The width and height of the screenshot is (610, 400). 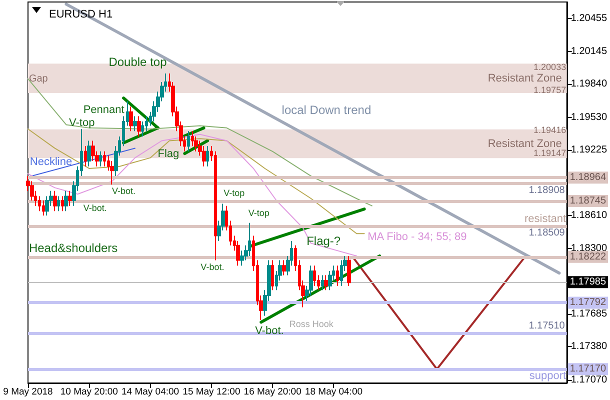 What do you see at coordinates (547, 326) in the screenshot?
I see `ref-line-label: 1.17510` at bounding box center [547, 326].